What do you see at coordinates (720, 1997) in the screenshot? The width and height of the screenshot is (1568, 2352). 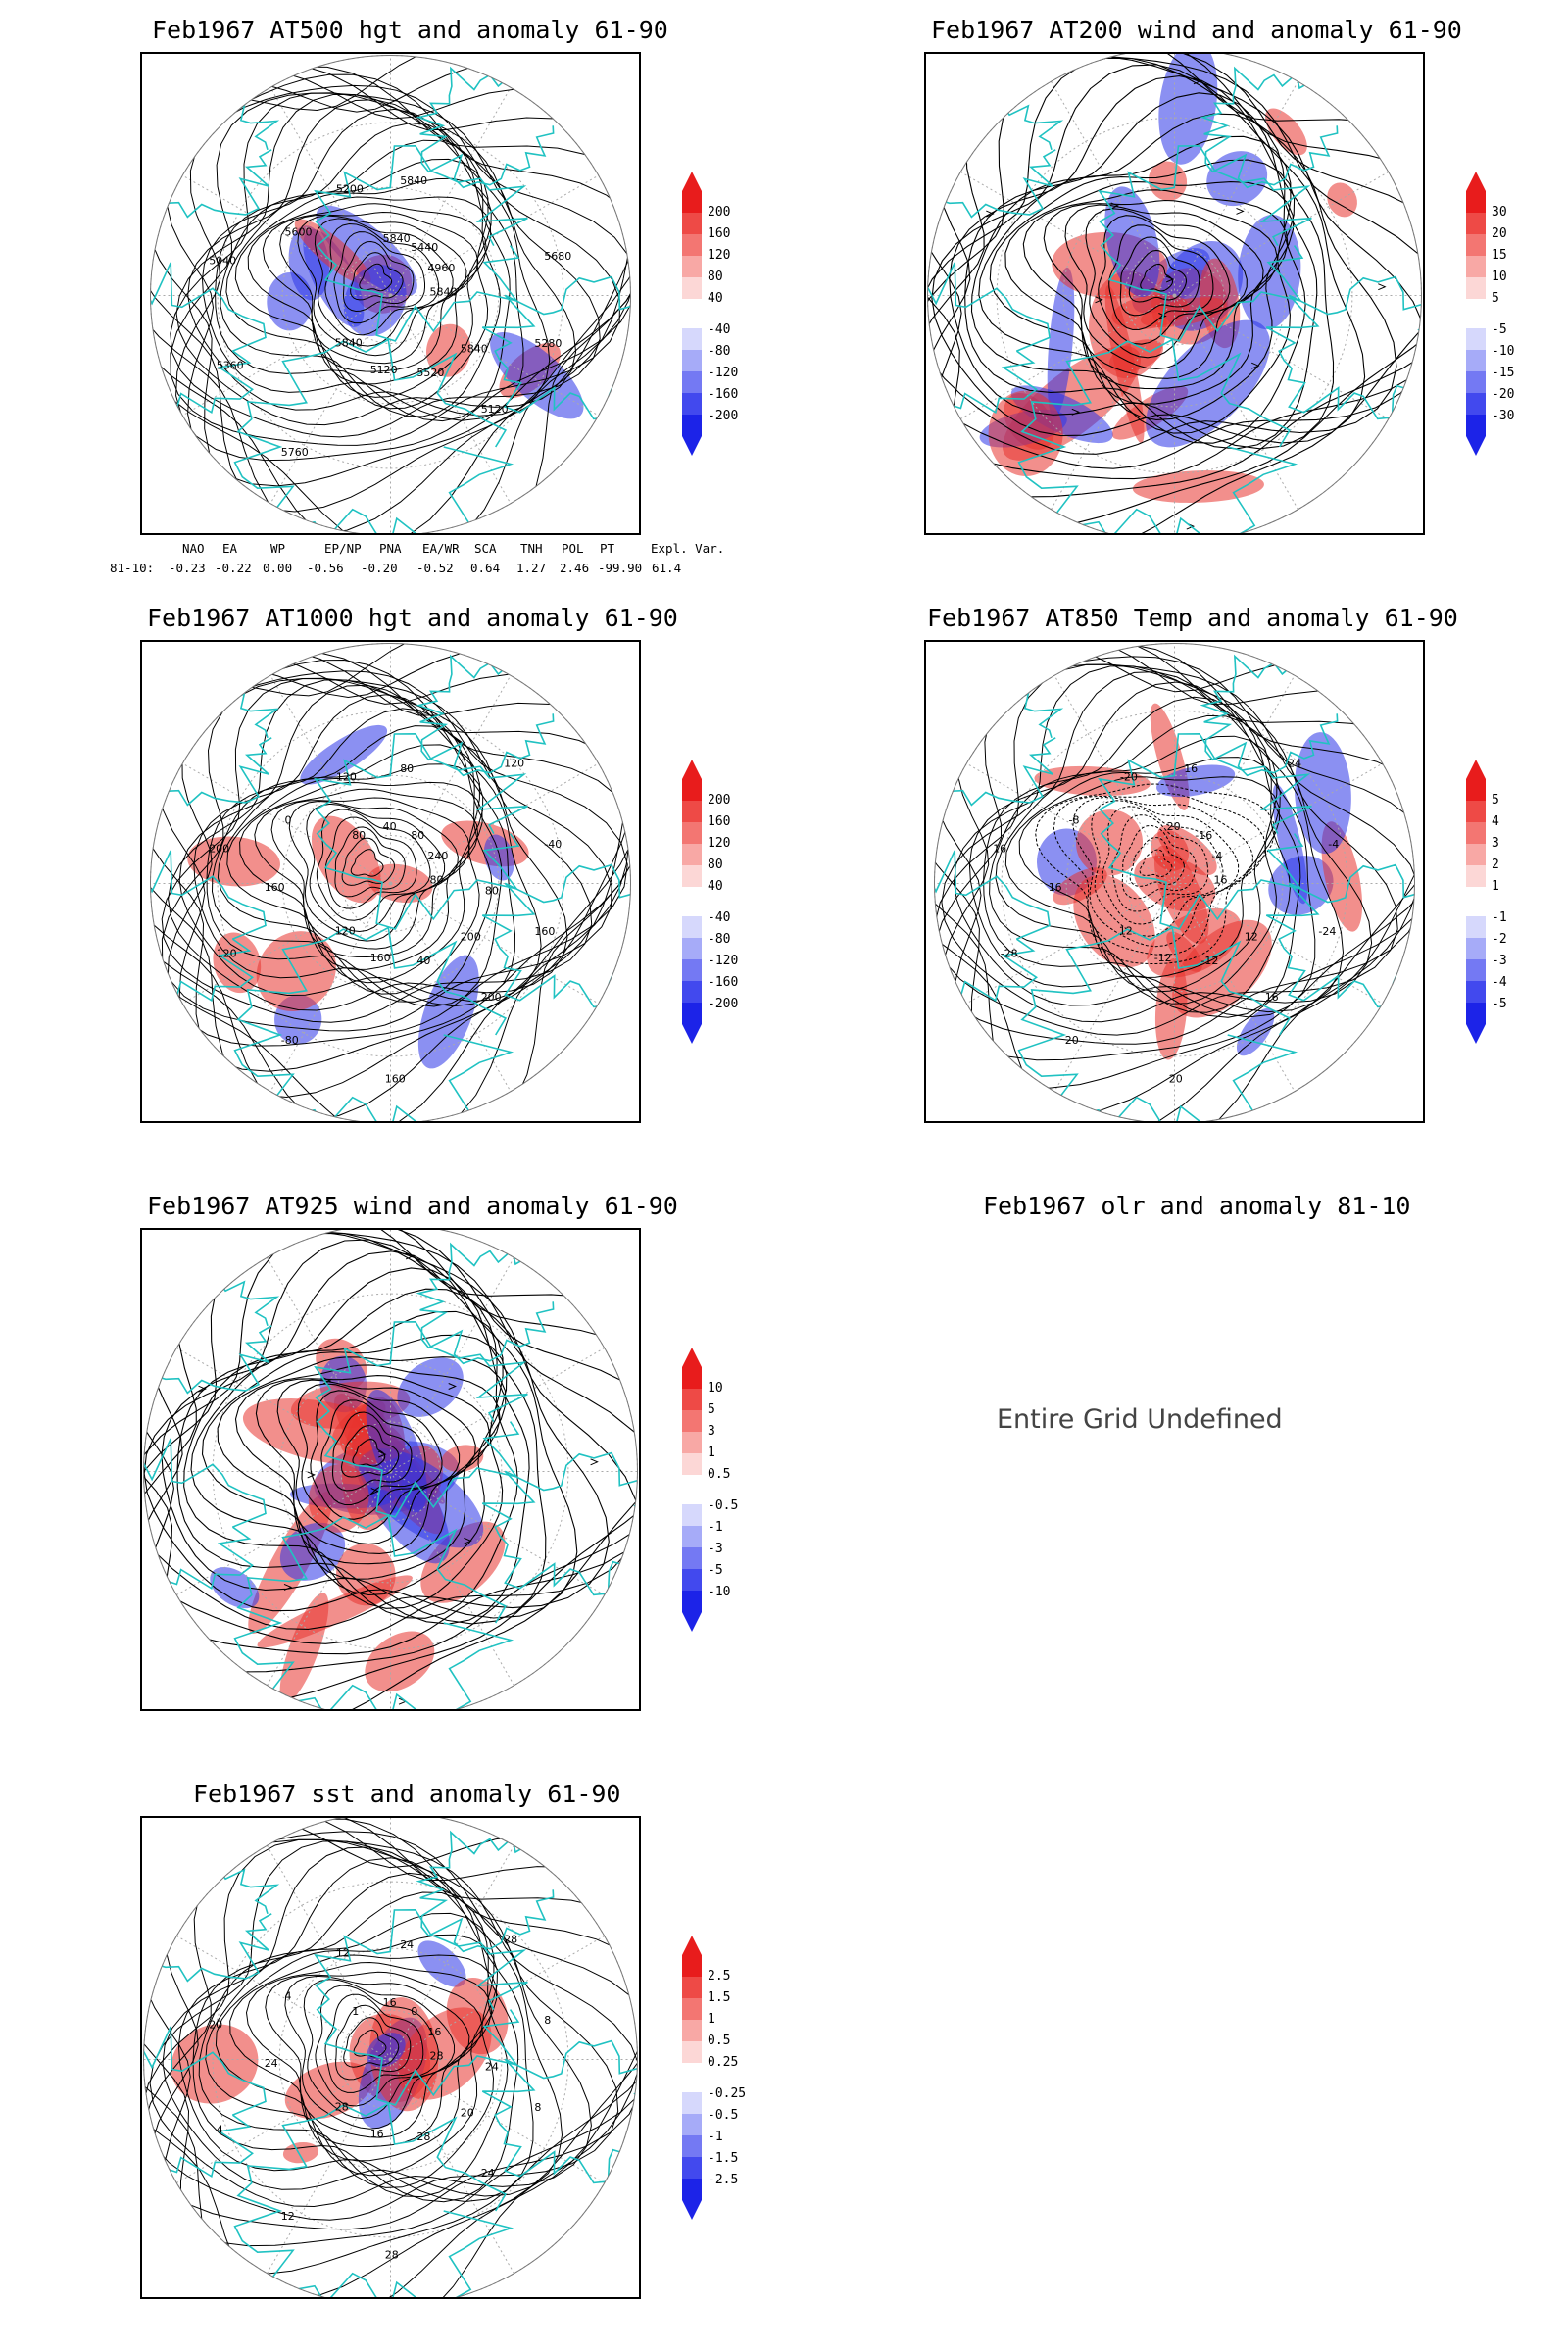 I see `colorbar-label: 1.5` at bounding box center [720, 1997].